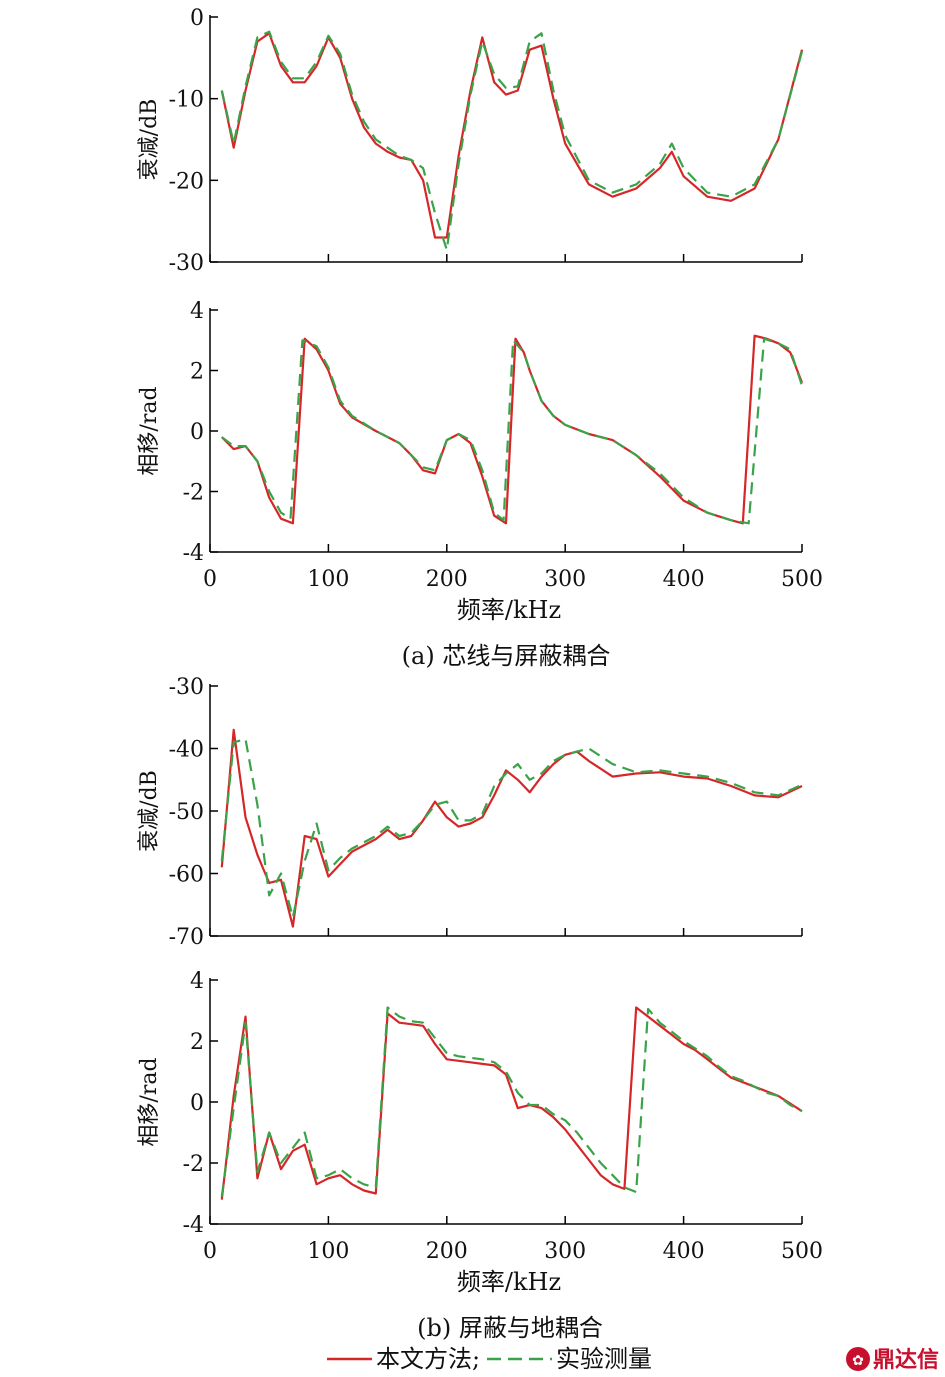  Describe the element at coordinates (186, 875) in the screenshot. I see `y-tick-label: -60` at that location.